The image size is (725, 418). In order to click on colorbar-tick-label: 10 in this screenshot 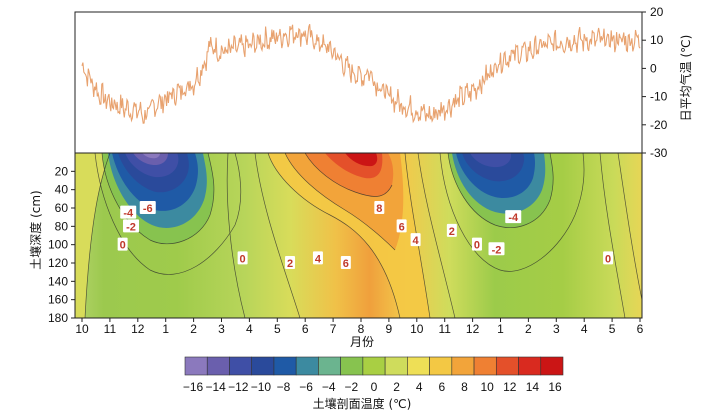, I will do `click(487, 387)`.